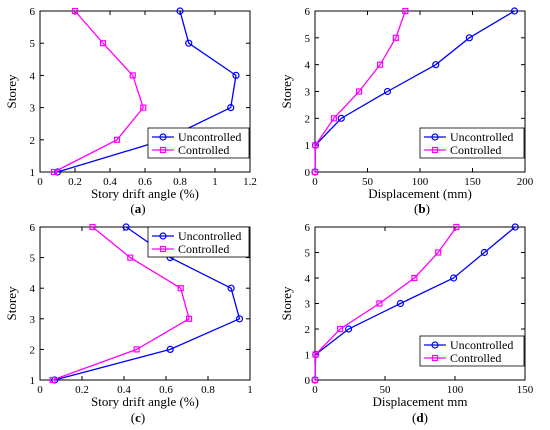 The width and height of the screenshot is (550, 430). I want to click on x-tick-label: 1.2, so click(250, 182).